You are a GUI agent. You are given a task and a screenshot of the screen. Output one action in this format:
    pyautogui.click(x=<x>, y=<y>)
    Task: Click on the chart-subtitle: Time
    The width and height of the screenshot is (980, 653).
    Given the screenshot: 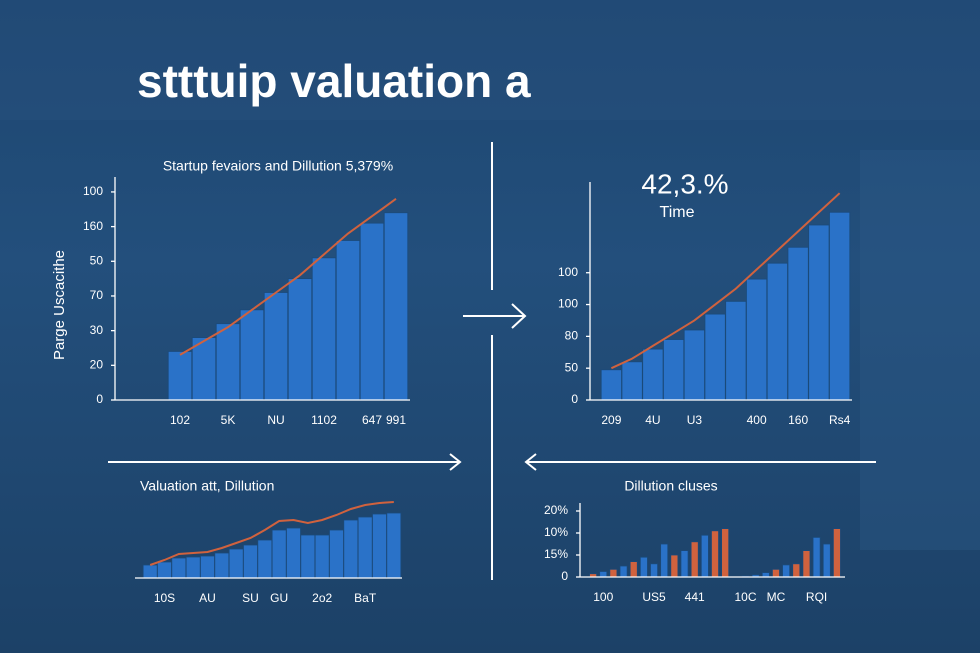 What is the action you would take?
    pyautogui.click(x=677, y=212)
    